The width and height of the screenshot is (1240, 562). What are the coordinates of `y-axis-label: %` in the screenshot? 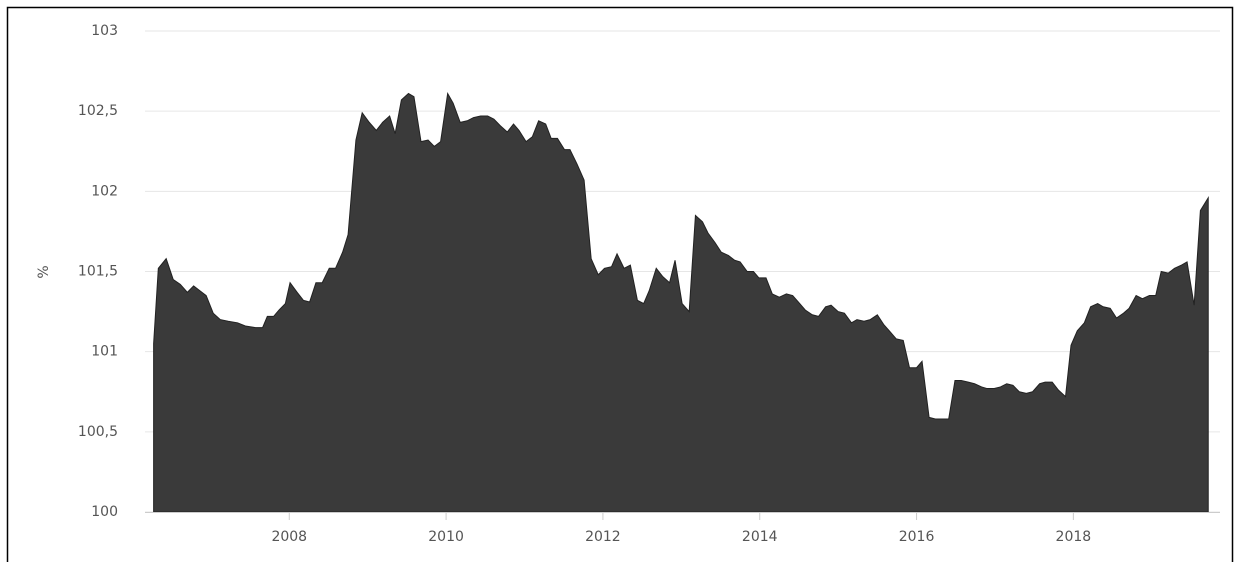 It's located at (44, 271).